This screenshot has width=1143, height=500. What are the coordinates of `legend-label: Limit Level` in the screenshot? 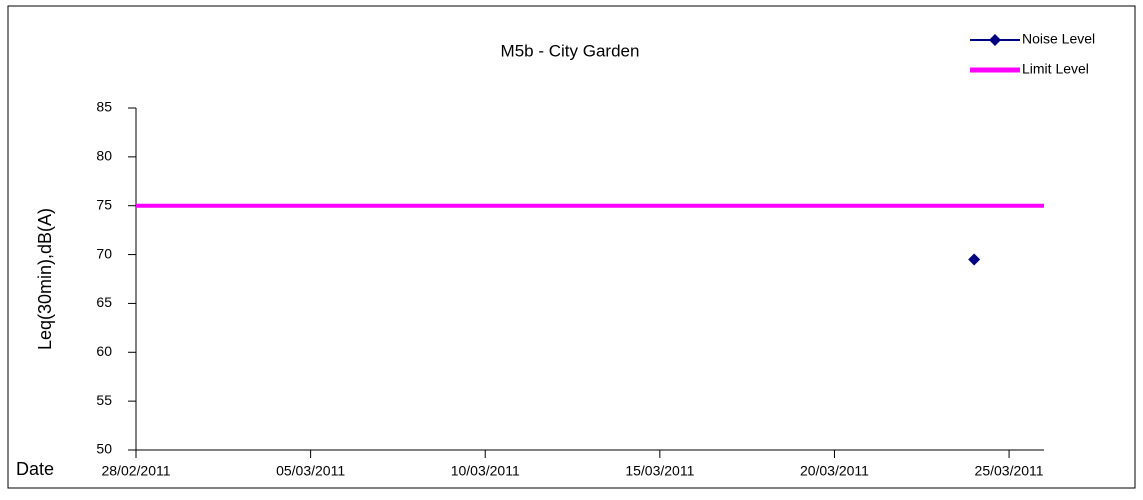 It's located at (1055, 69).